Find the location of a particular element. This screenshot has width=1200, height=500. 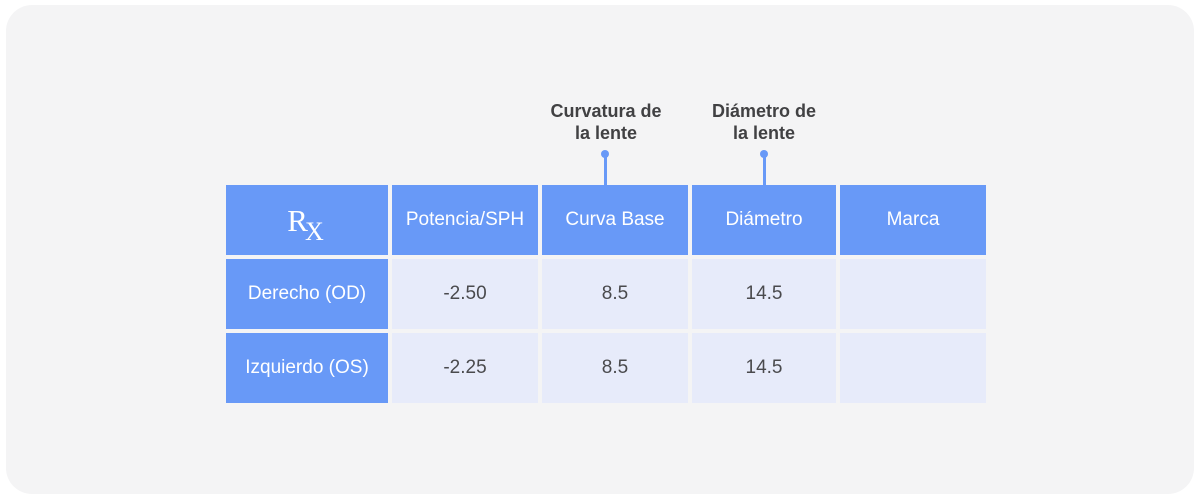

annotation-curva-base-line1: Curvatura de is located at coordinates (606, 111).